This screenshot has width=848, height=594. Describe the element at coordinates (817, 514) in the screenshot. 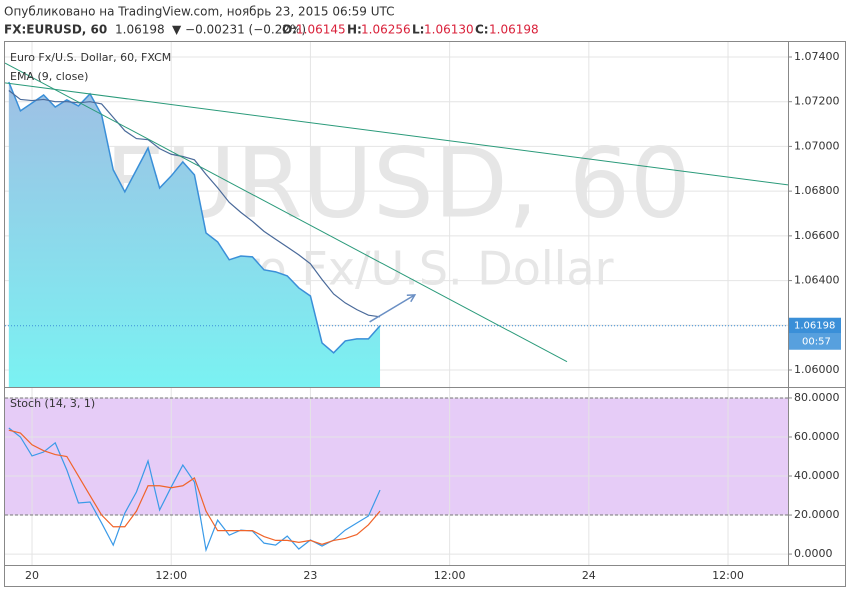

I see `y-tick-label: 20.0000` at that location.